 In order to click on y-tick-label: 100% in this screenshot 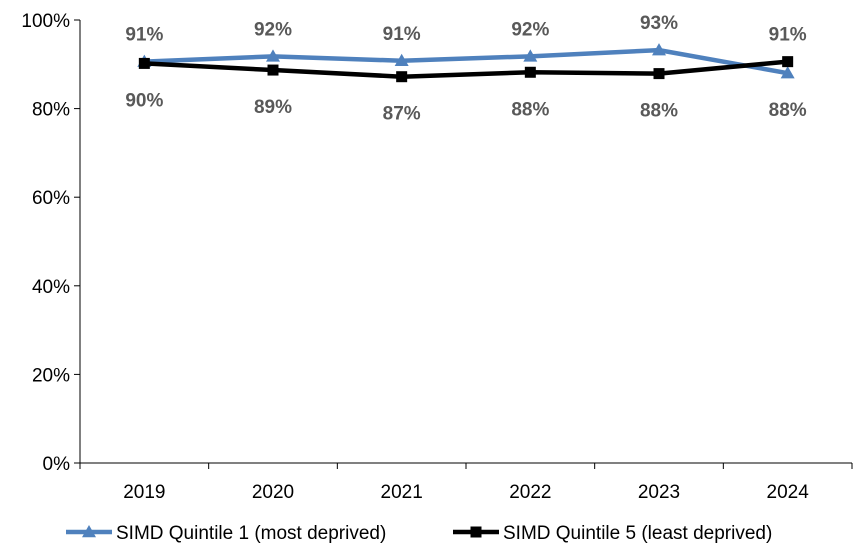, I will do `click(45, 21)`.